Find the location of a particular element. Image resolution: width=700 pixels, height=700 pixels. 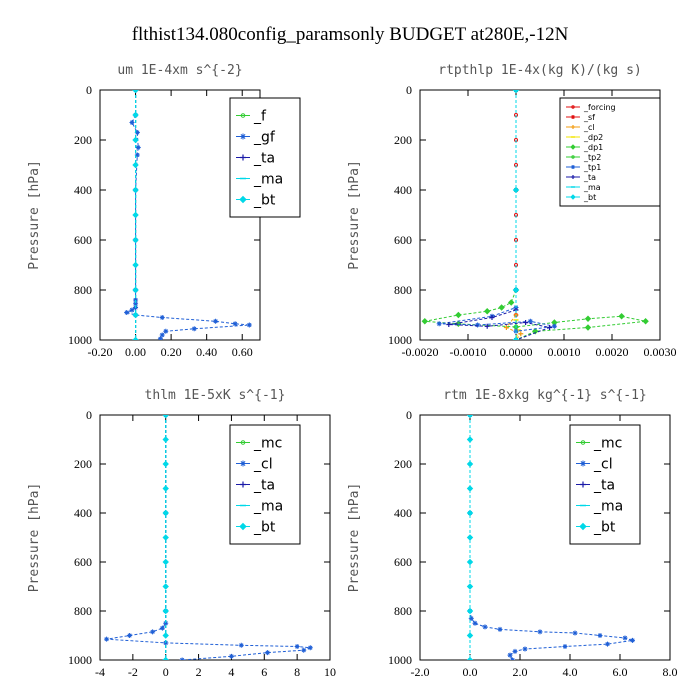

legend-label: _cl is located at coordinates (263, 464).